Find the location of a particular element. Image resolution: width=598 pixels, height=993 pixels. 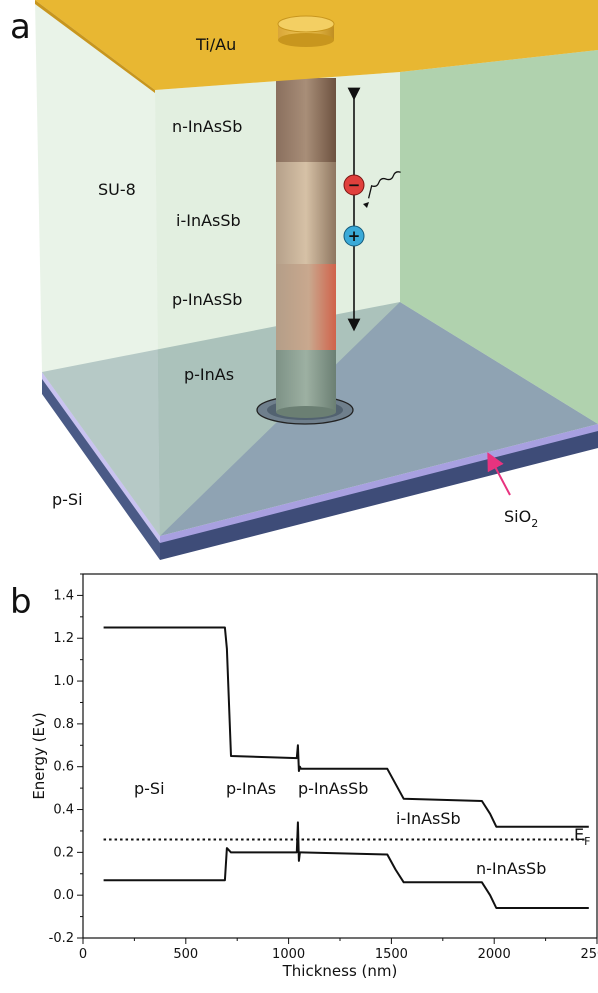

label-p-inassb: p-InAsSb is located at coordinates (207, 299).